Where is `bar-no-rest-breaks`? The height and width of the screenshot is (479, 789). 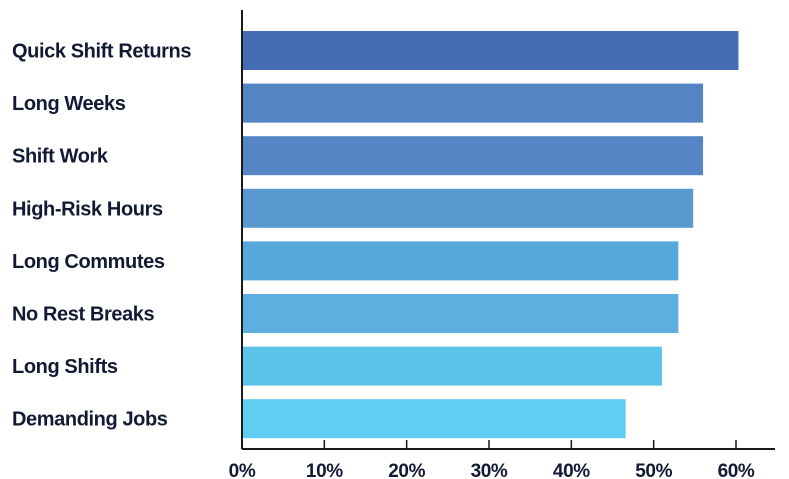
bar-no-rest-breaks is located at coordinates (460, 313).